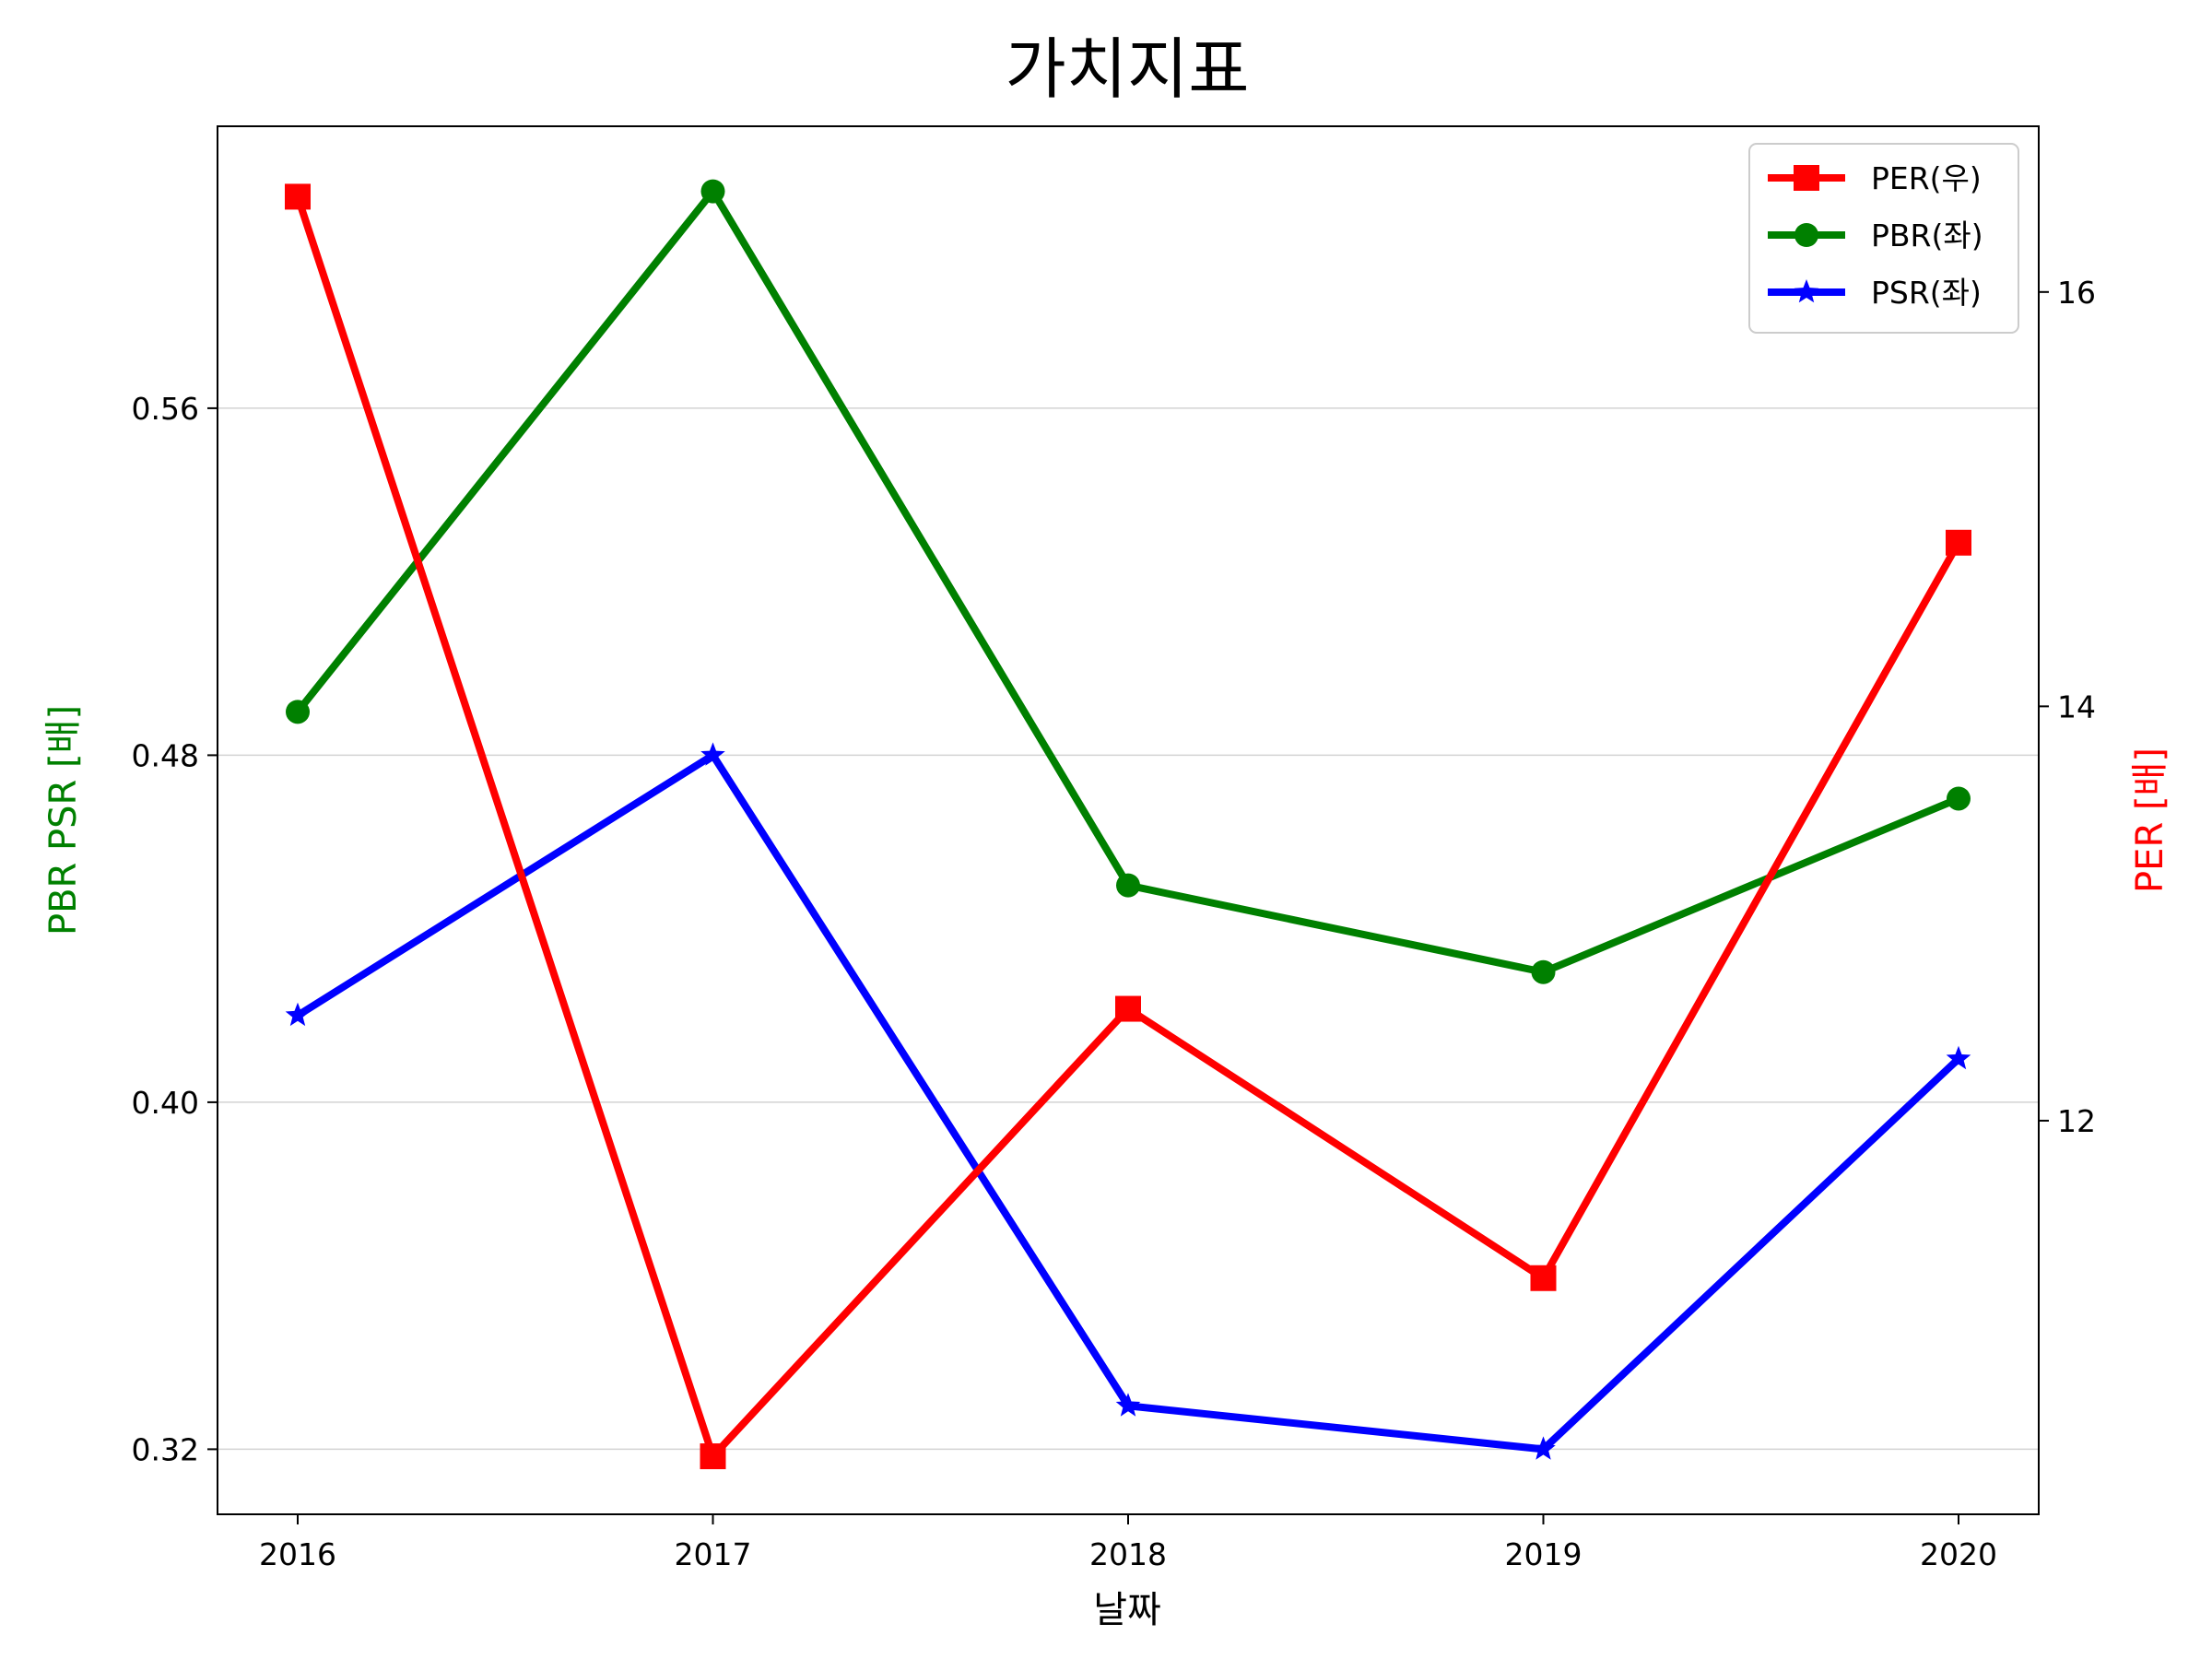 The width and height of the screenshot is (2212, 1659). I want to click on legend-item: PBR(좌), so click(1875, 235).